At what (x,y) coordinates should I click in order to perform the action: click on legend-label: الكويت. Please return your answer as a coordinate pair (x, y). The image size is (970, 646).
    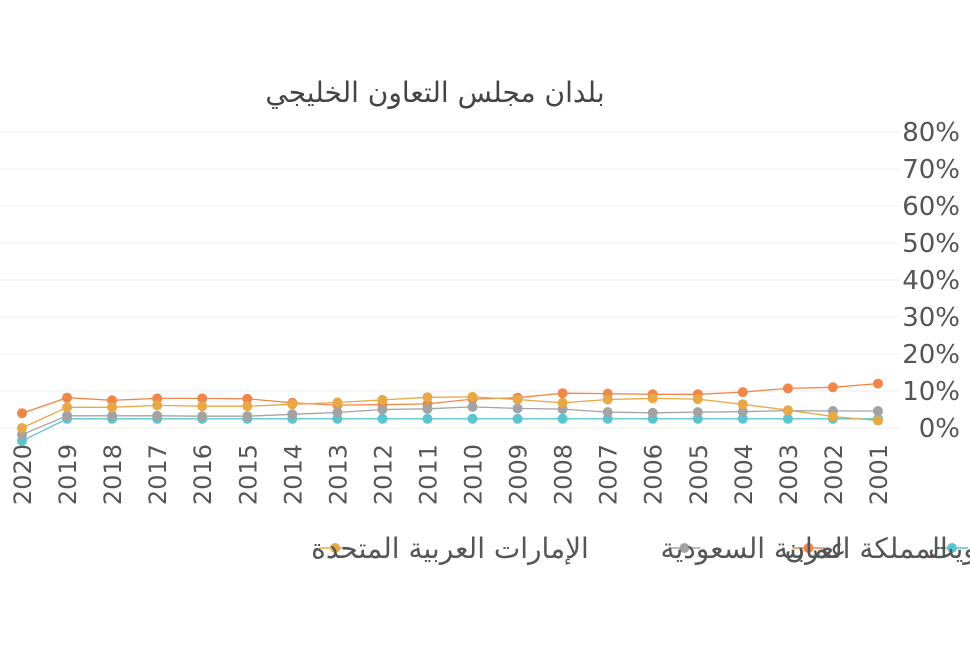
    Looking at the image, I should click on (949, 548).